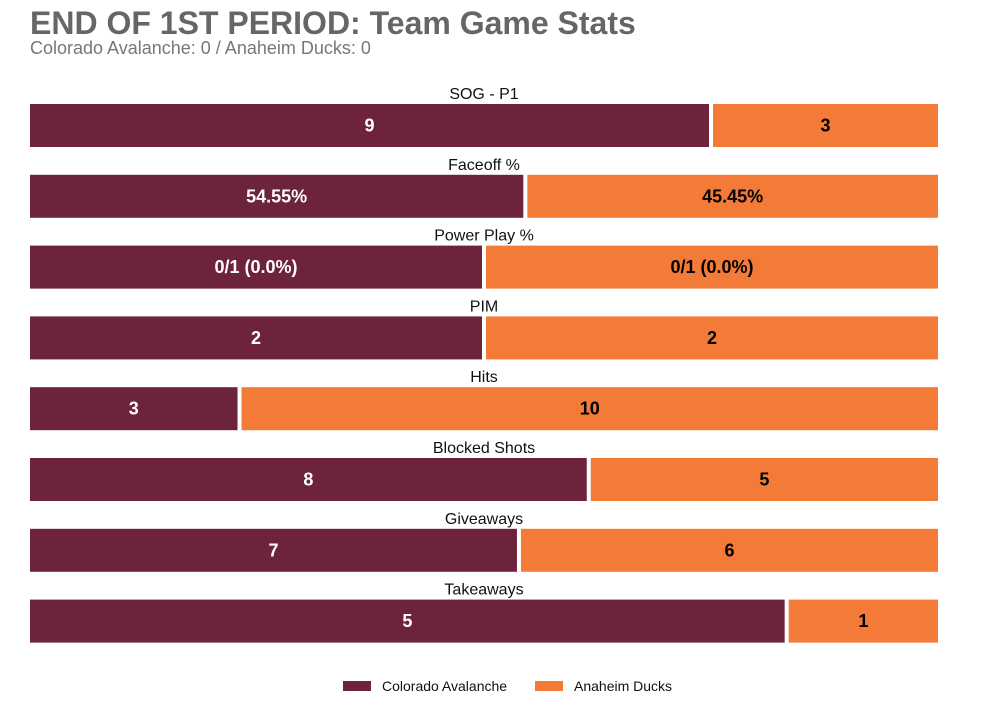 This screenshot has width=993, height=708. I want to click on legend-item-colorado-avalanche: Colorado Avalanche, so click(425, 686).